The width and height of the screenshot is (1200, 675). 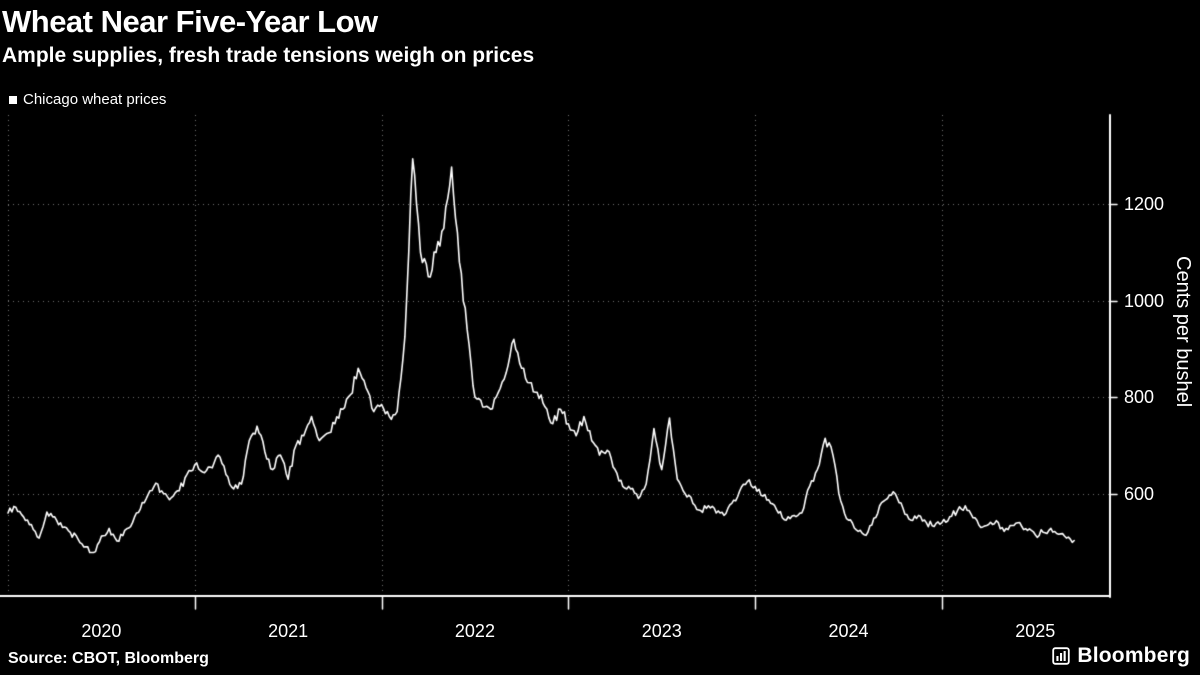 What do you see at coordinates (1183, 332) in the screenshot?
I see `y-axis-title: Cents per bushel` at bounding box center [1183, 332].